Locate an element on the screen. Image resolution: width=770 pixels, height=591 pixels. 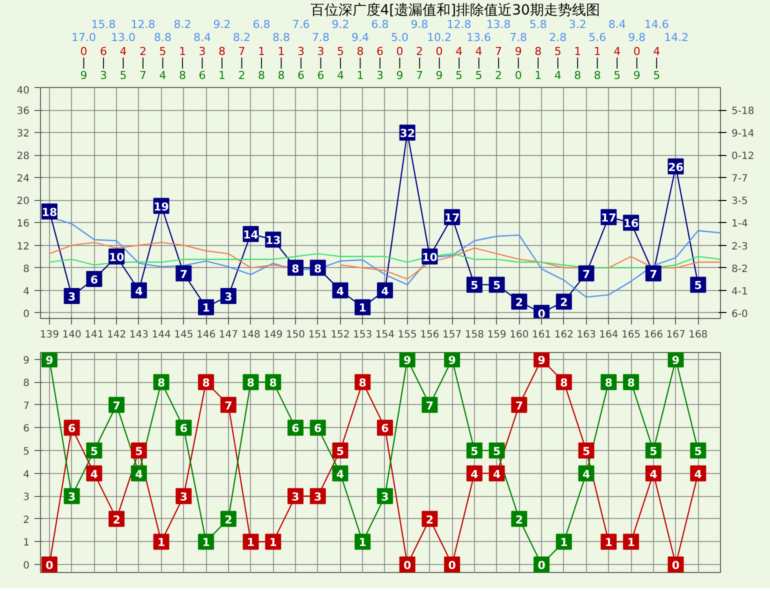
y-tick-label: 1 is located at coordinates (26, 543).